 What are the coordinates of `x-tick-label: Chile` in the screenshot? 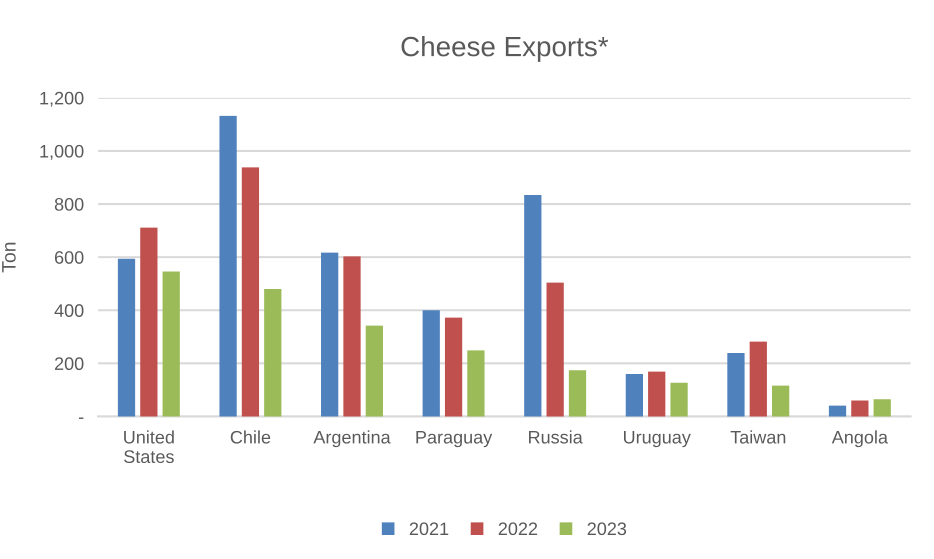 It's located at (250, 437).